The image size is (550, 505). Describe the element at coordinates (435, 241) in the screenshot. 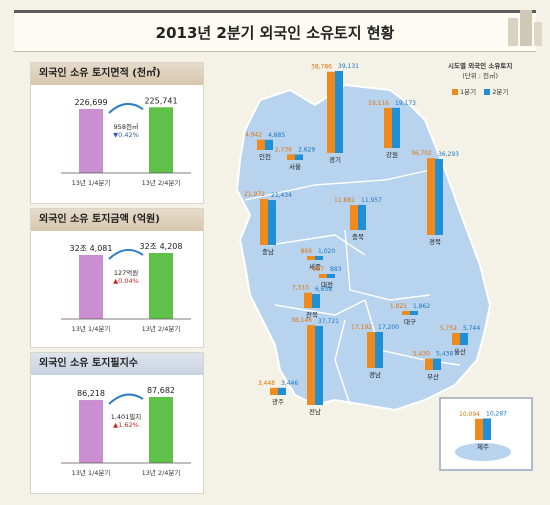

I see `region-name-경북: 경북` at that location.